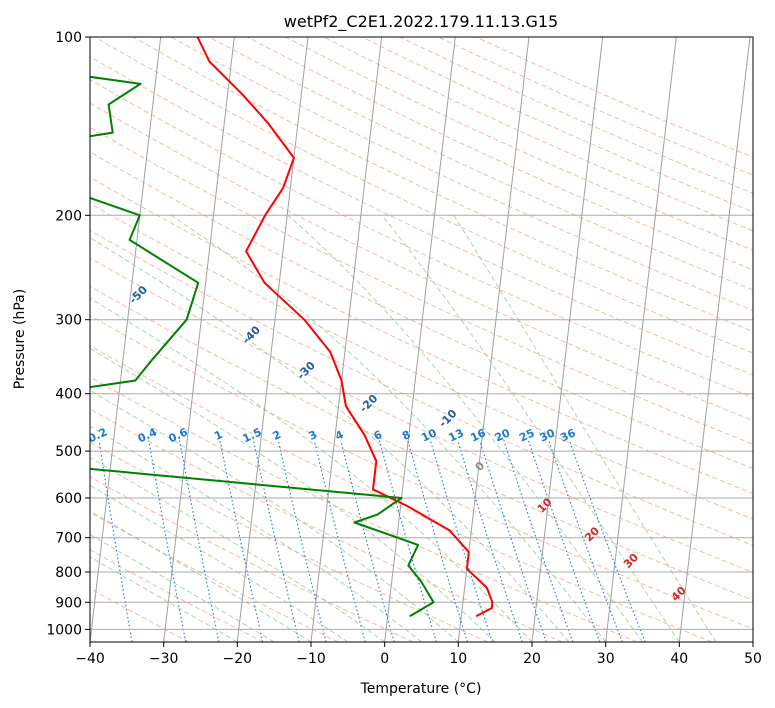 The image size is (775, 708). I want to click on mixing-ratio-label: 0.6, so click(178, 435).